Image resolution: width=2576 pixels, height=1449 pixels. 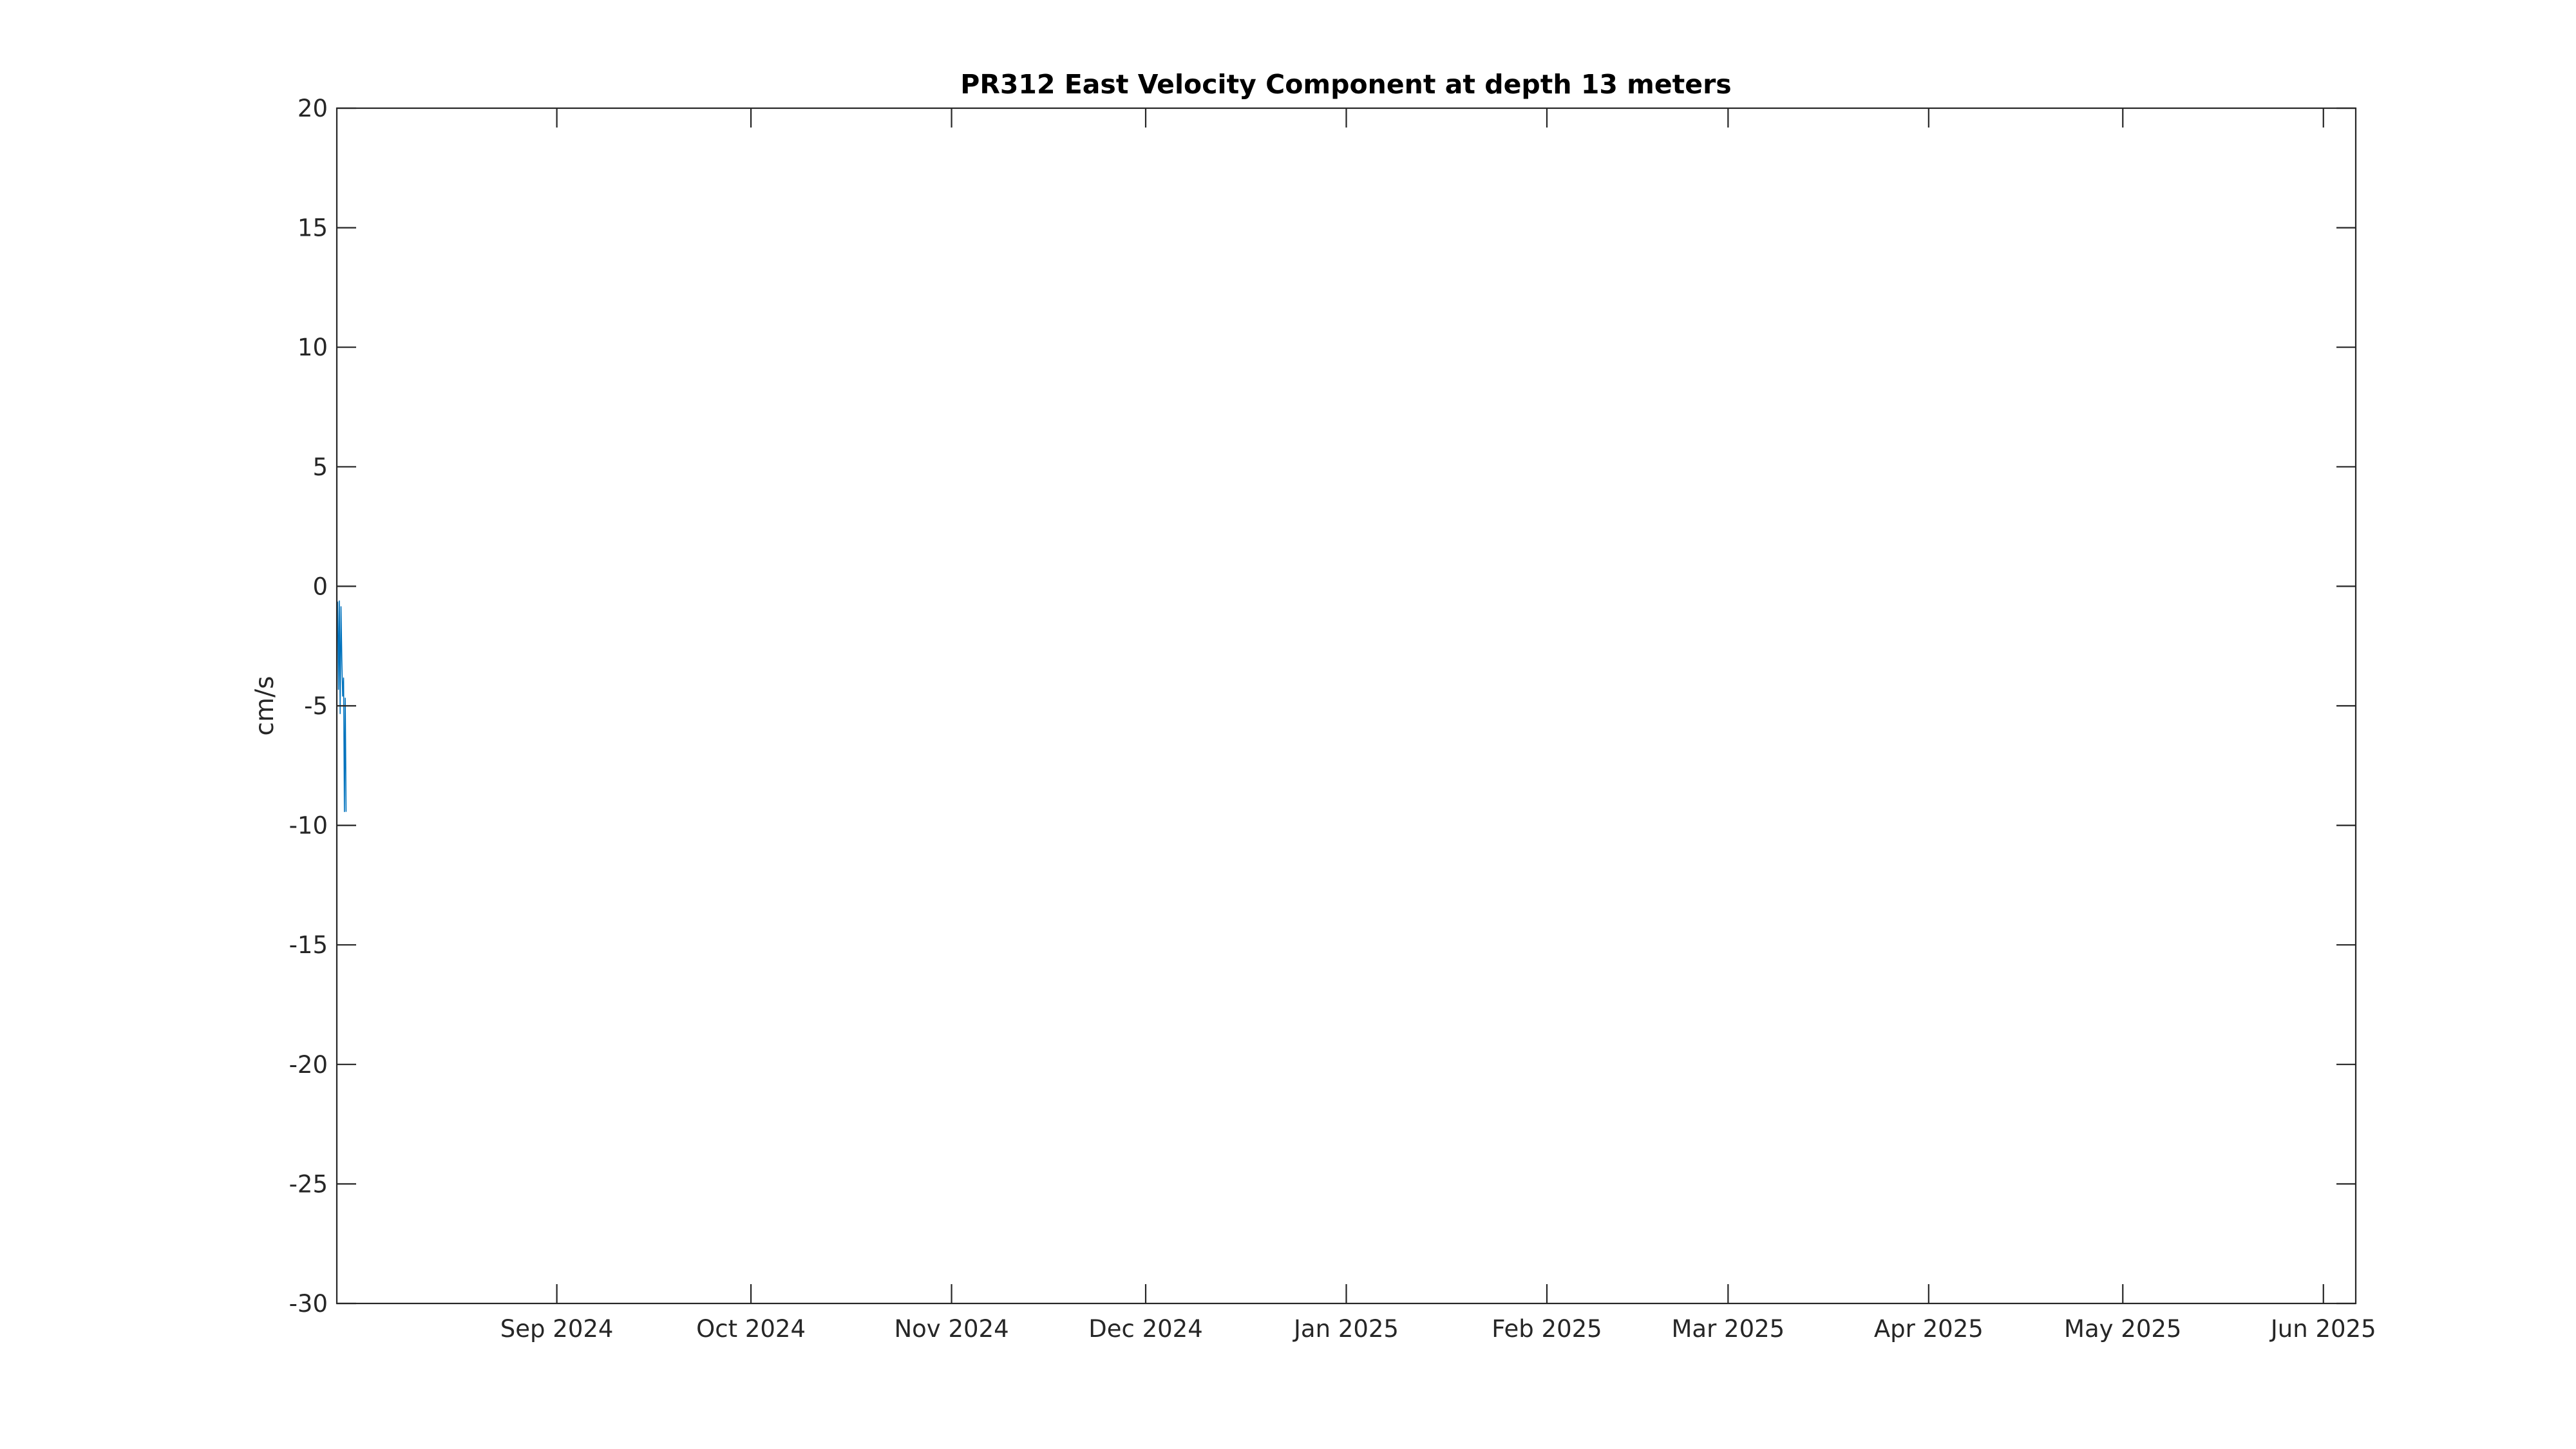 What do you see at coordinates (316, 706) in the screenshot?
I see `y-tick-label: -5` at bounding box center [316, 706].